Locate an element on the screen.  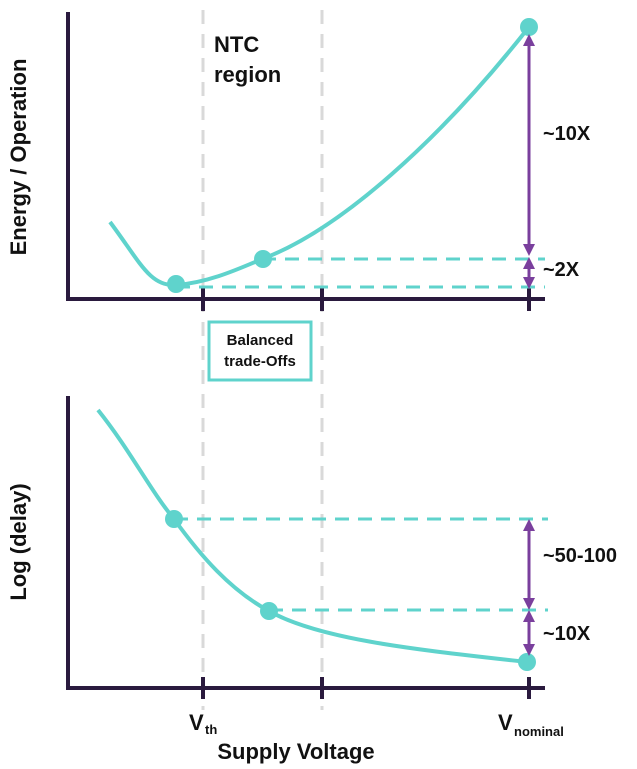
balanced-tradeoffs-box: Balanced trade-Offs is located at coordinates (260, 351).